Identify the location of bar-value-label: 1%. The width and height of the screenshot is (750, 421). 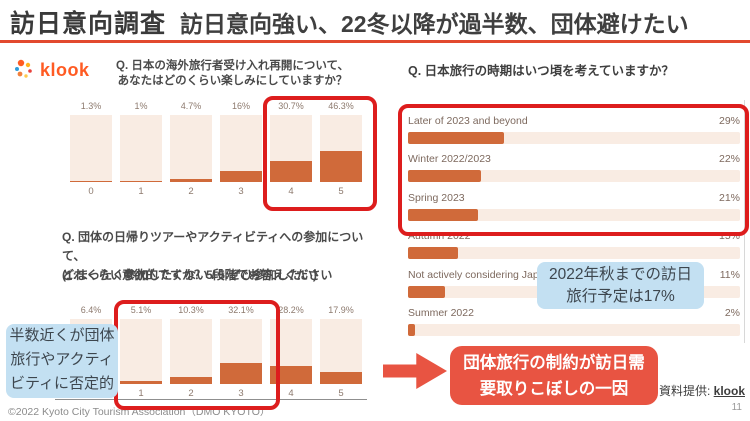
(141, 106).